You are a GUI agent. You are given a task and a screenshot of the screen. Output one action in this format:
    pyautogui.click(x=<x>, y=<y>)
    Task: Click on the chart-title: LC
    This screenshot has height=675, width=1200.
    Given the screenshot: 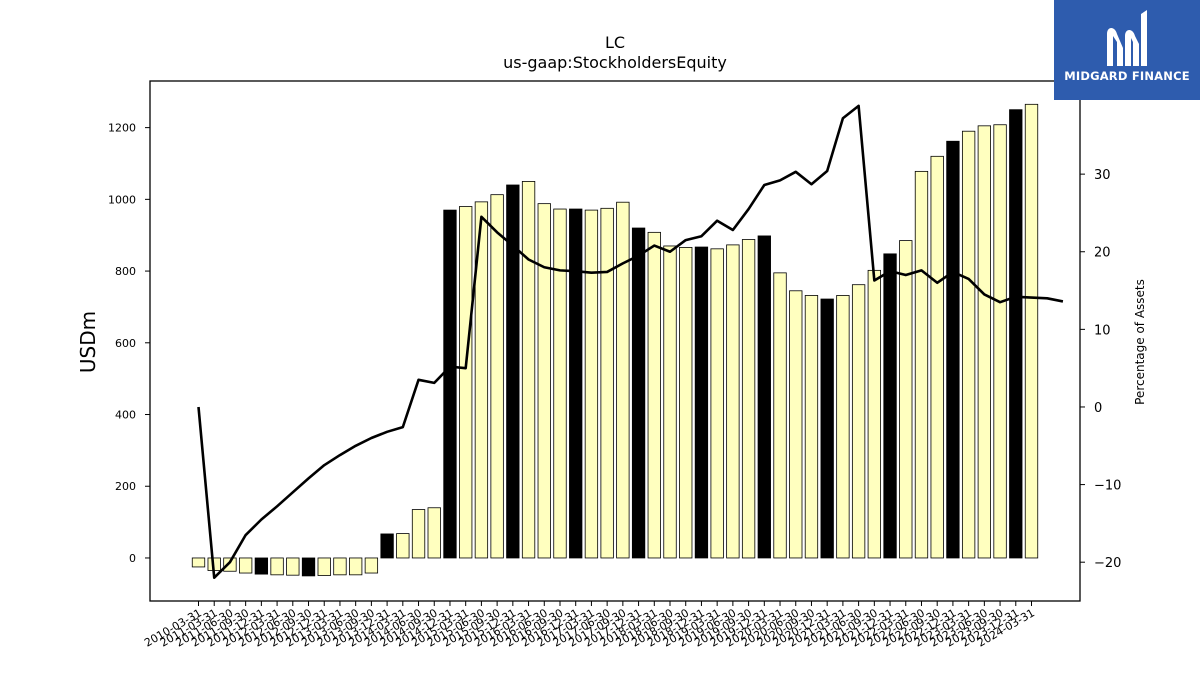 What is the action you would take?
    pyautogui.click(x=615, y=42)
    